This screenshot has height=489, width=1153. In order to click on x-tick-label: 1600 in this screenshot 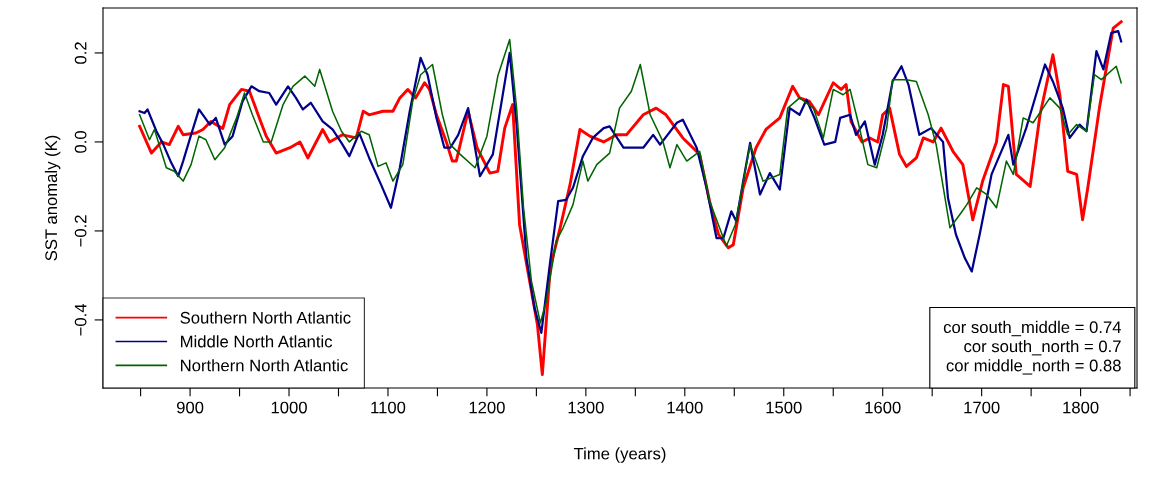, I will do `click(883, 407)`.